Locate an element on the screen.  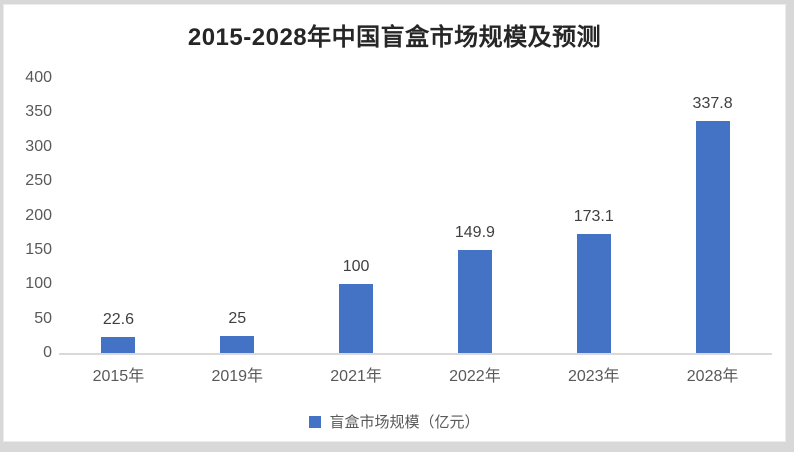
bar-value-label: 25 is located at coordinates (237, 318).